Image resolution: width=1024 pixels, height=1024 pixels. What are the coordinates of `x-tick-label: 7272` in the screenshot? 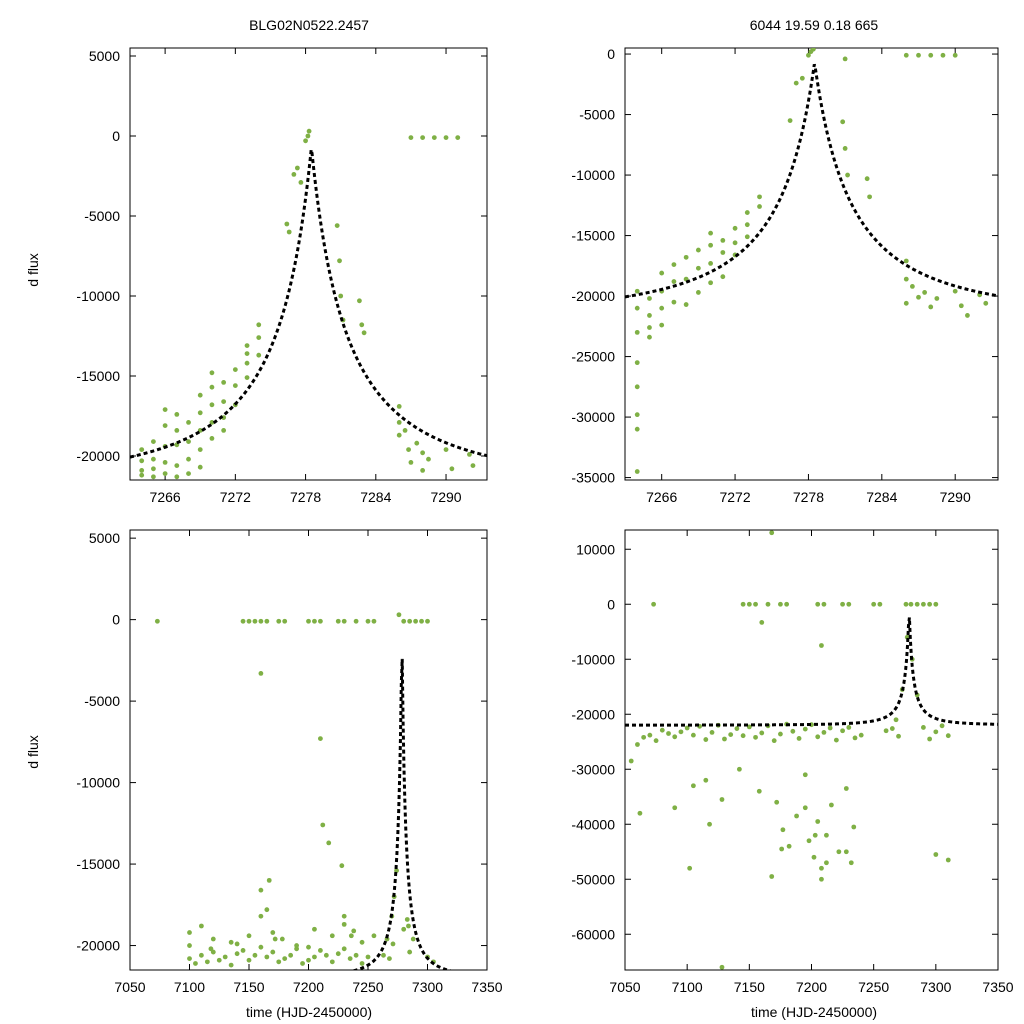 It's located at (235, 497).